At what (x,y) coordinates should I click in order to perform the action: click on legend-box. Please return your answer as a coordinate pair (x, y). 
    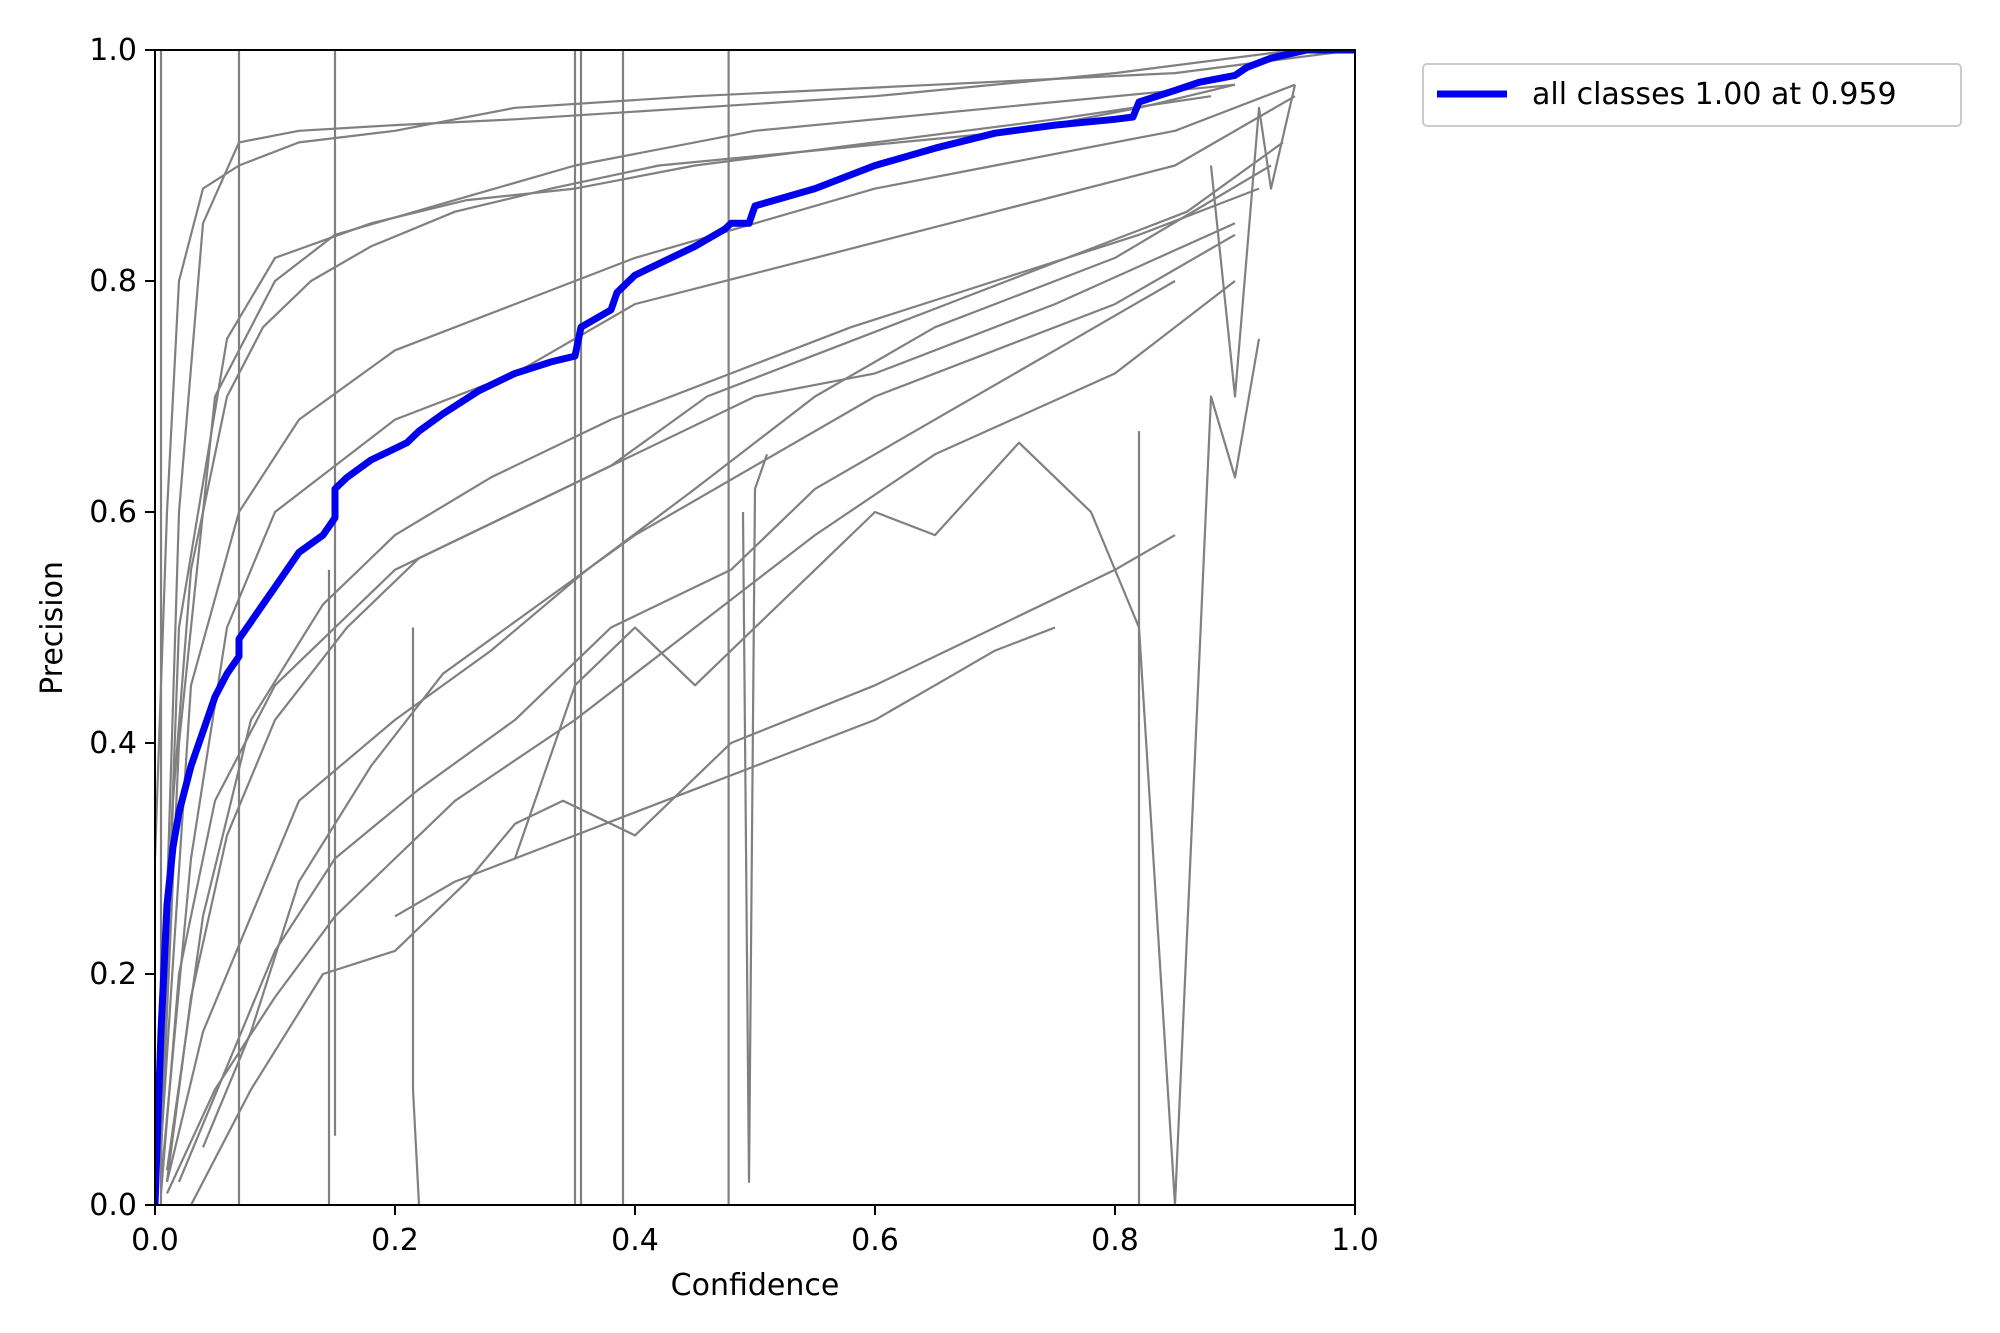
    Looking at the image, I should click on (1692, 95).